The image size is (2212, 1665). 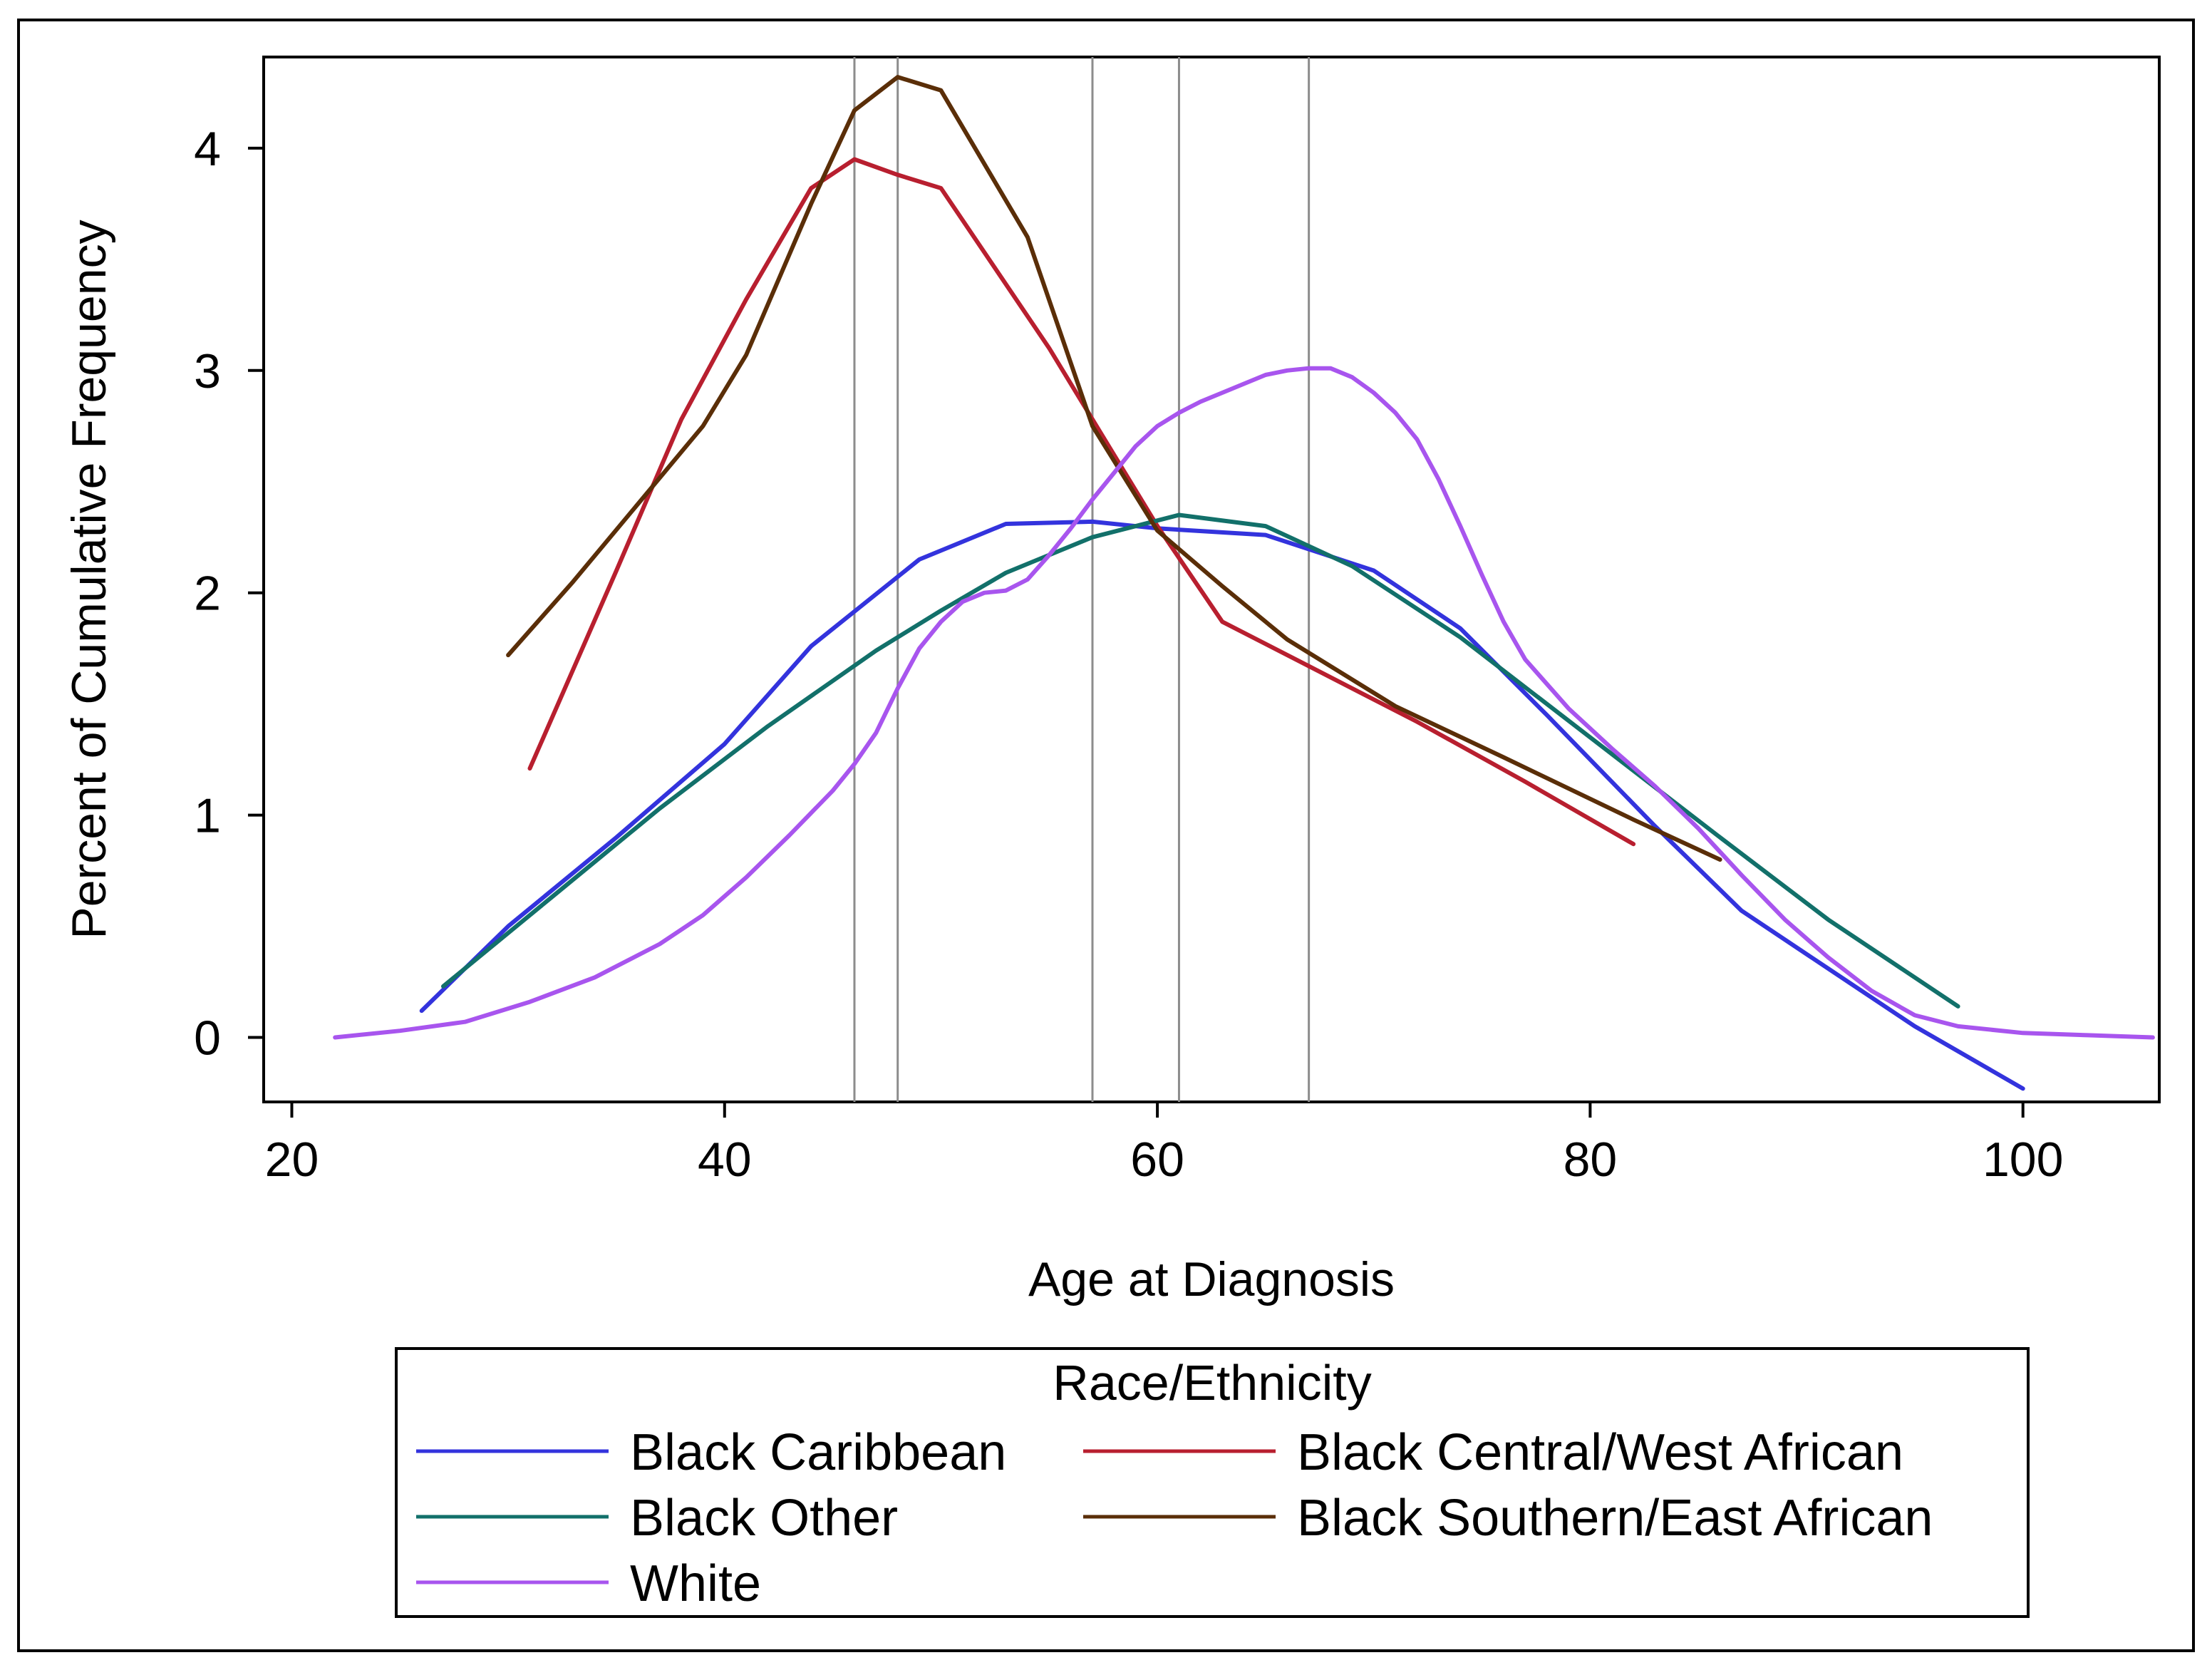 I want to click on legend-label: Black Central/West African, so click(x=1600, y=1452).